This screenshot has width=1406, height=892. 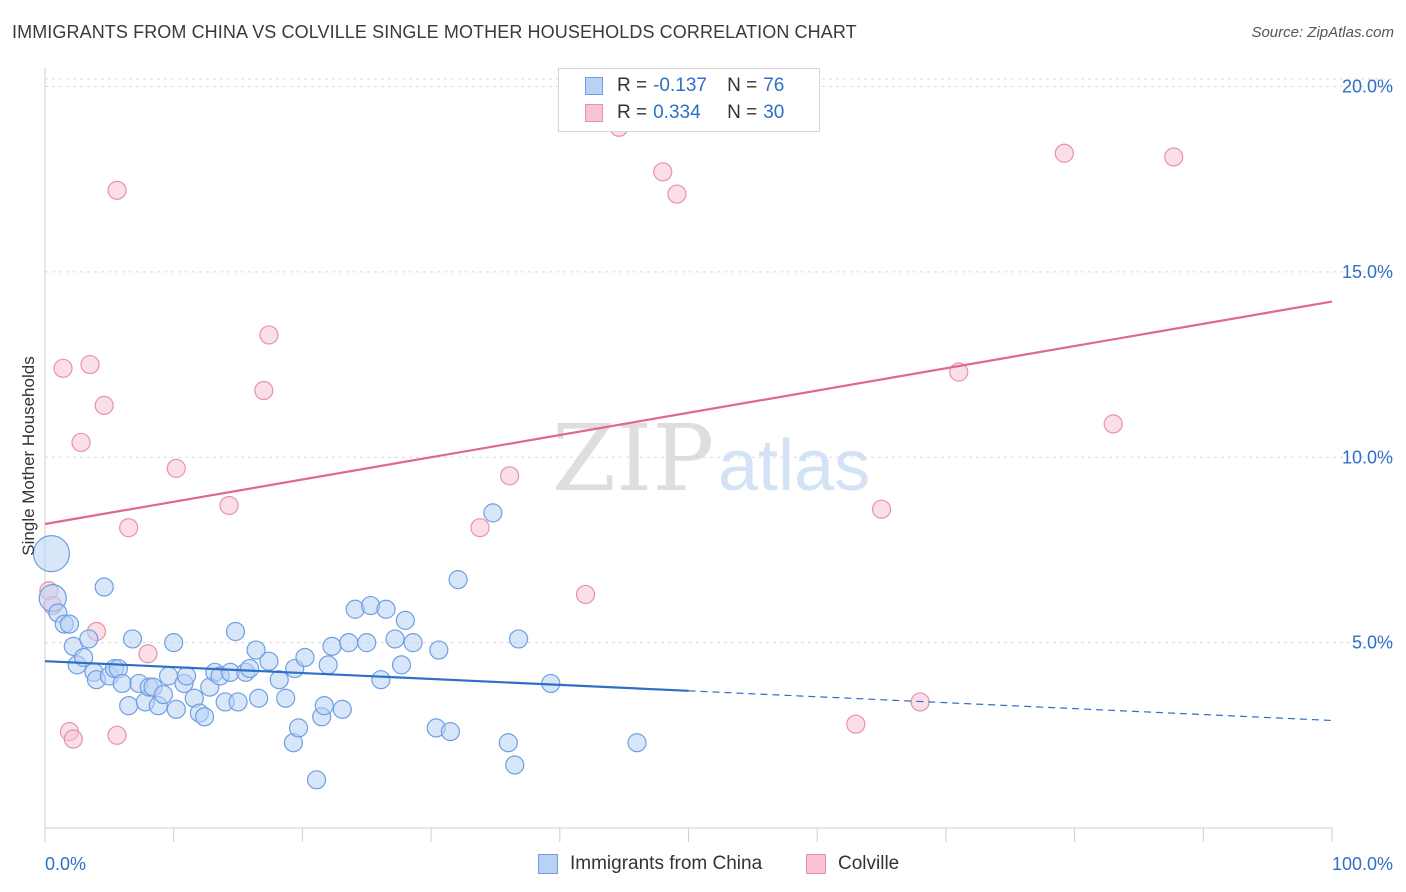 I want to click on bottom-legend-label-china: Immigrants from China, so click(x=666, y=863).